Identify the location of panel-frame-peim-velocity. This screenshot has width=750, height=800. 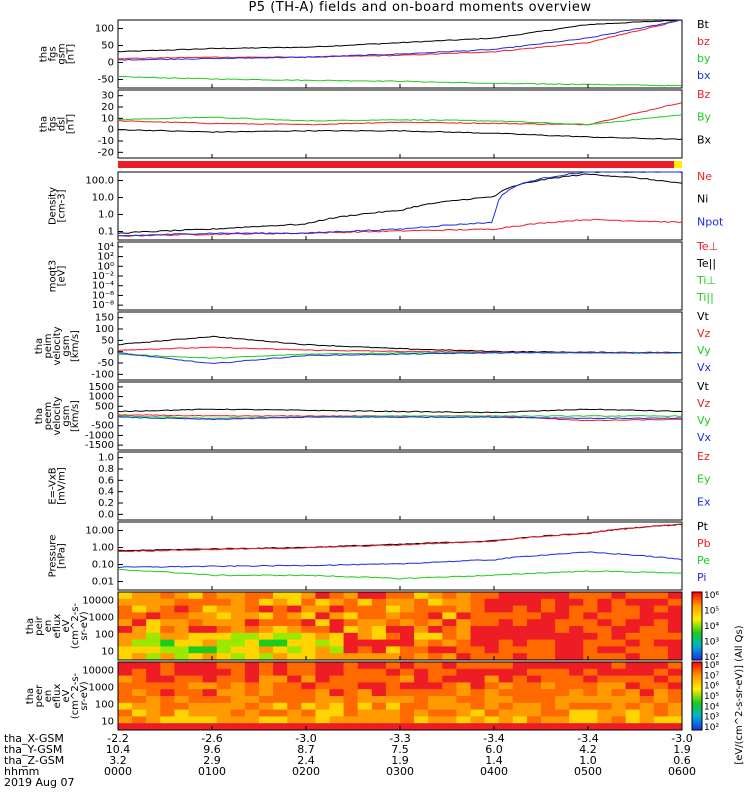
(400, 346).